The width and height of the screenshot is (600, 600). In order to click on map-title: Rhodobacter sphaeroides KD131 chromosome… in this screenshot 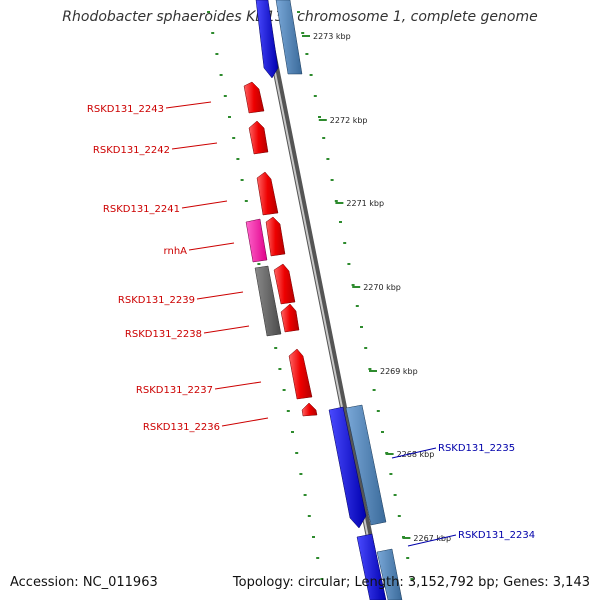, I will do `click(300, 17)`.